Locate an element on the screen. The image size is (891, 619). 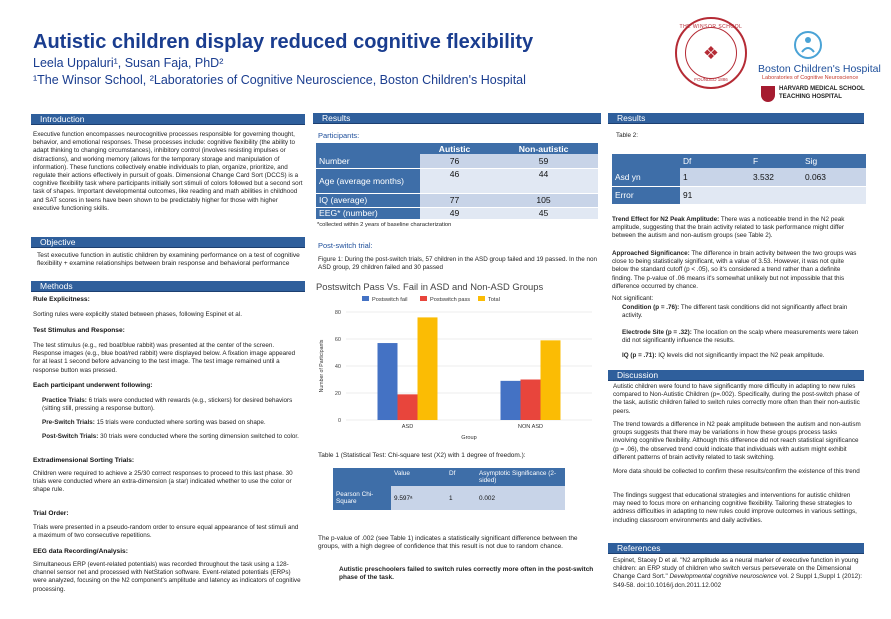
results-heading-right: Results is located at coordinates (736, 118).